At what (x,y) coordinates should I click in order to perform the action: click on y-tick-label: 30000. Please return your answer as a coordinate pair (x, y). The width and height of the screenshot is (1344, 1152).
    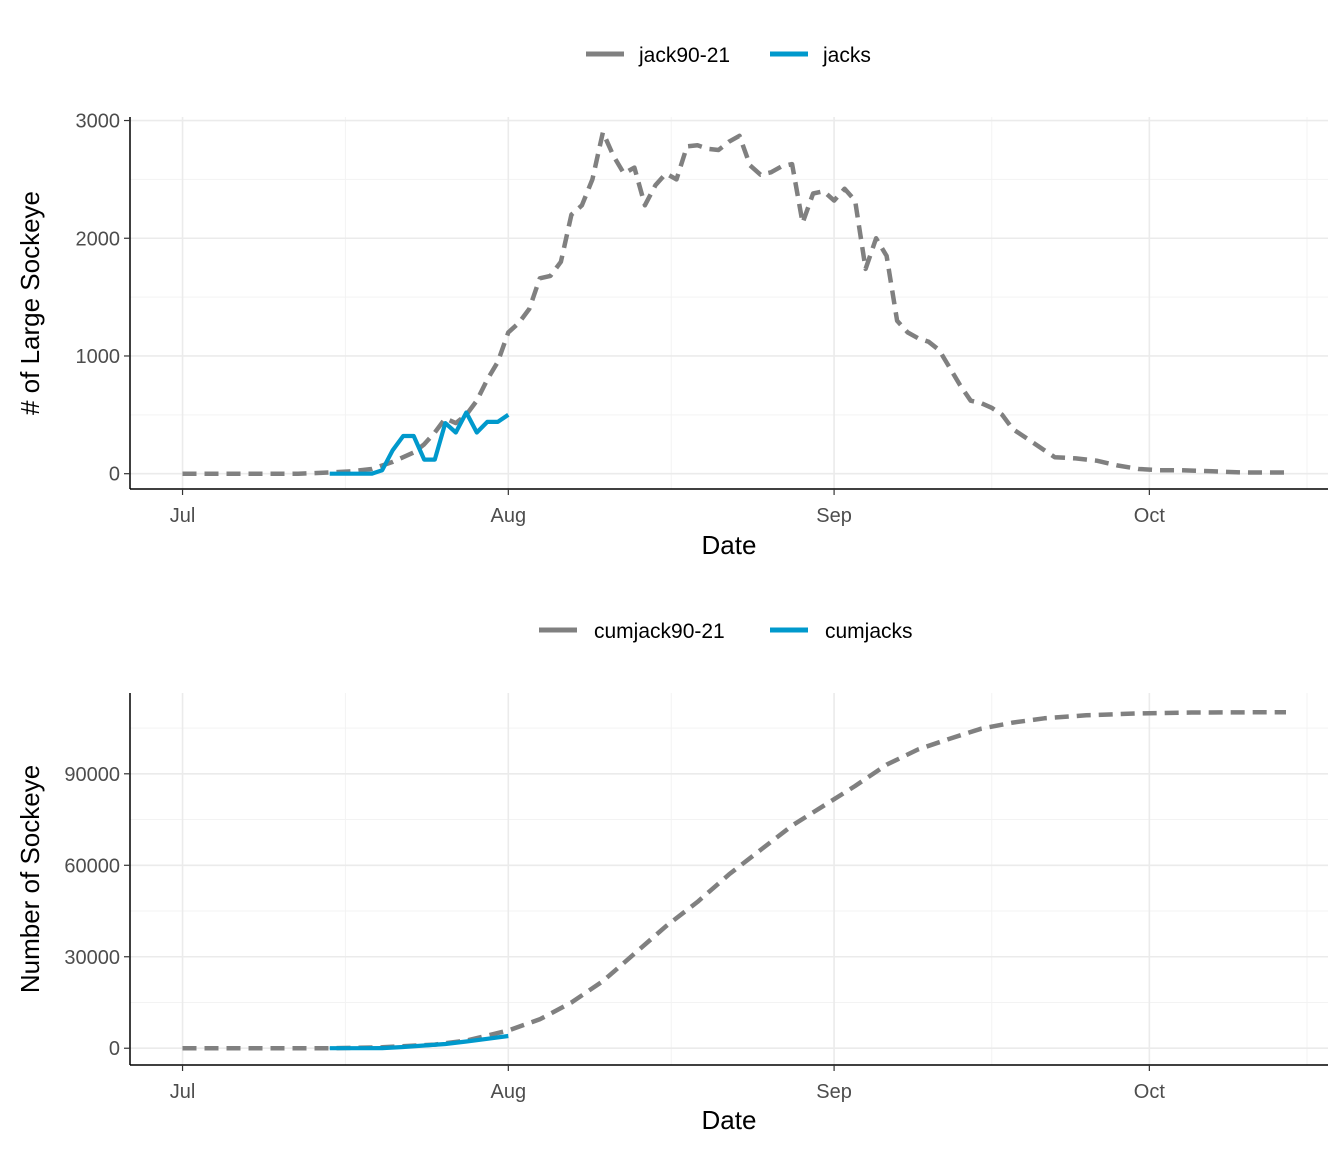
    Looking at the image, I should click on (92, 958).